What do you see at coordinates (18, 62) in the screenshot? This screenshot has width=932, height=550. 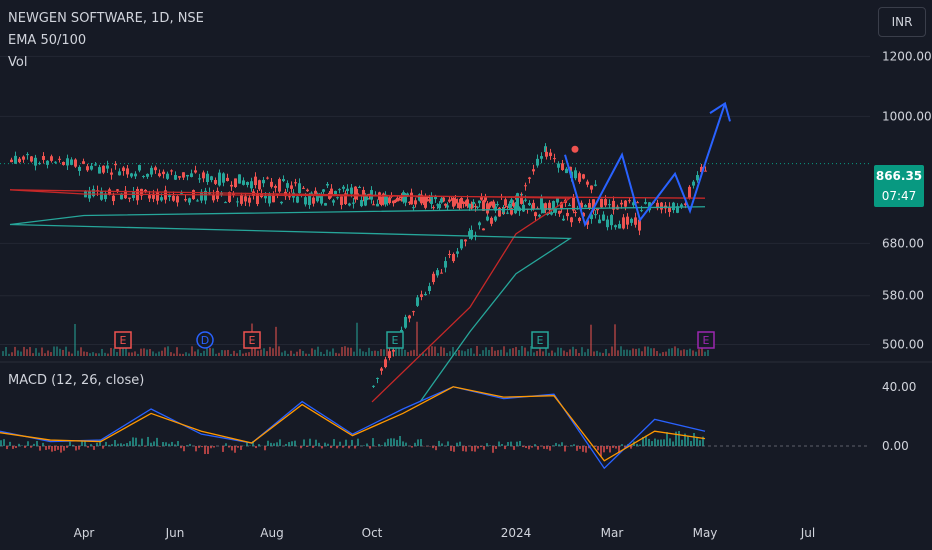 I see `volume-indicator-label: Vol` at bounding box center [18, 62].